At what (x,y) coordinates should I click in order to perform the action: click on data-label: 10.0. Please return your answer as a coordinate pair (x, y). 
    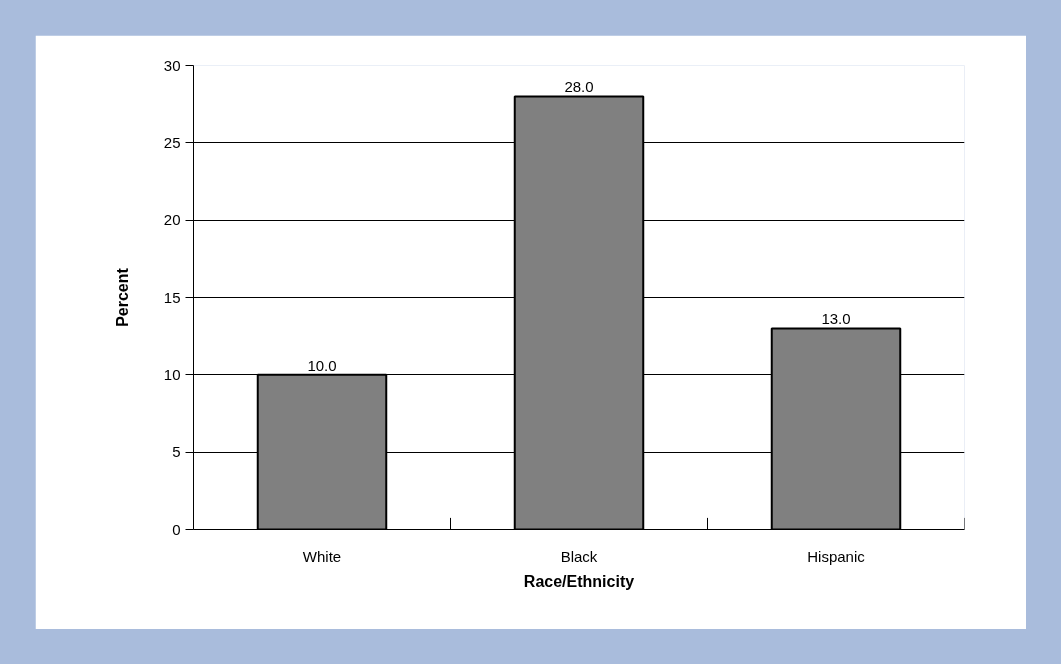
    Looking at the image, I should click on (322, 365).